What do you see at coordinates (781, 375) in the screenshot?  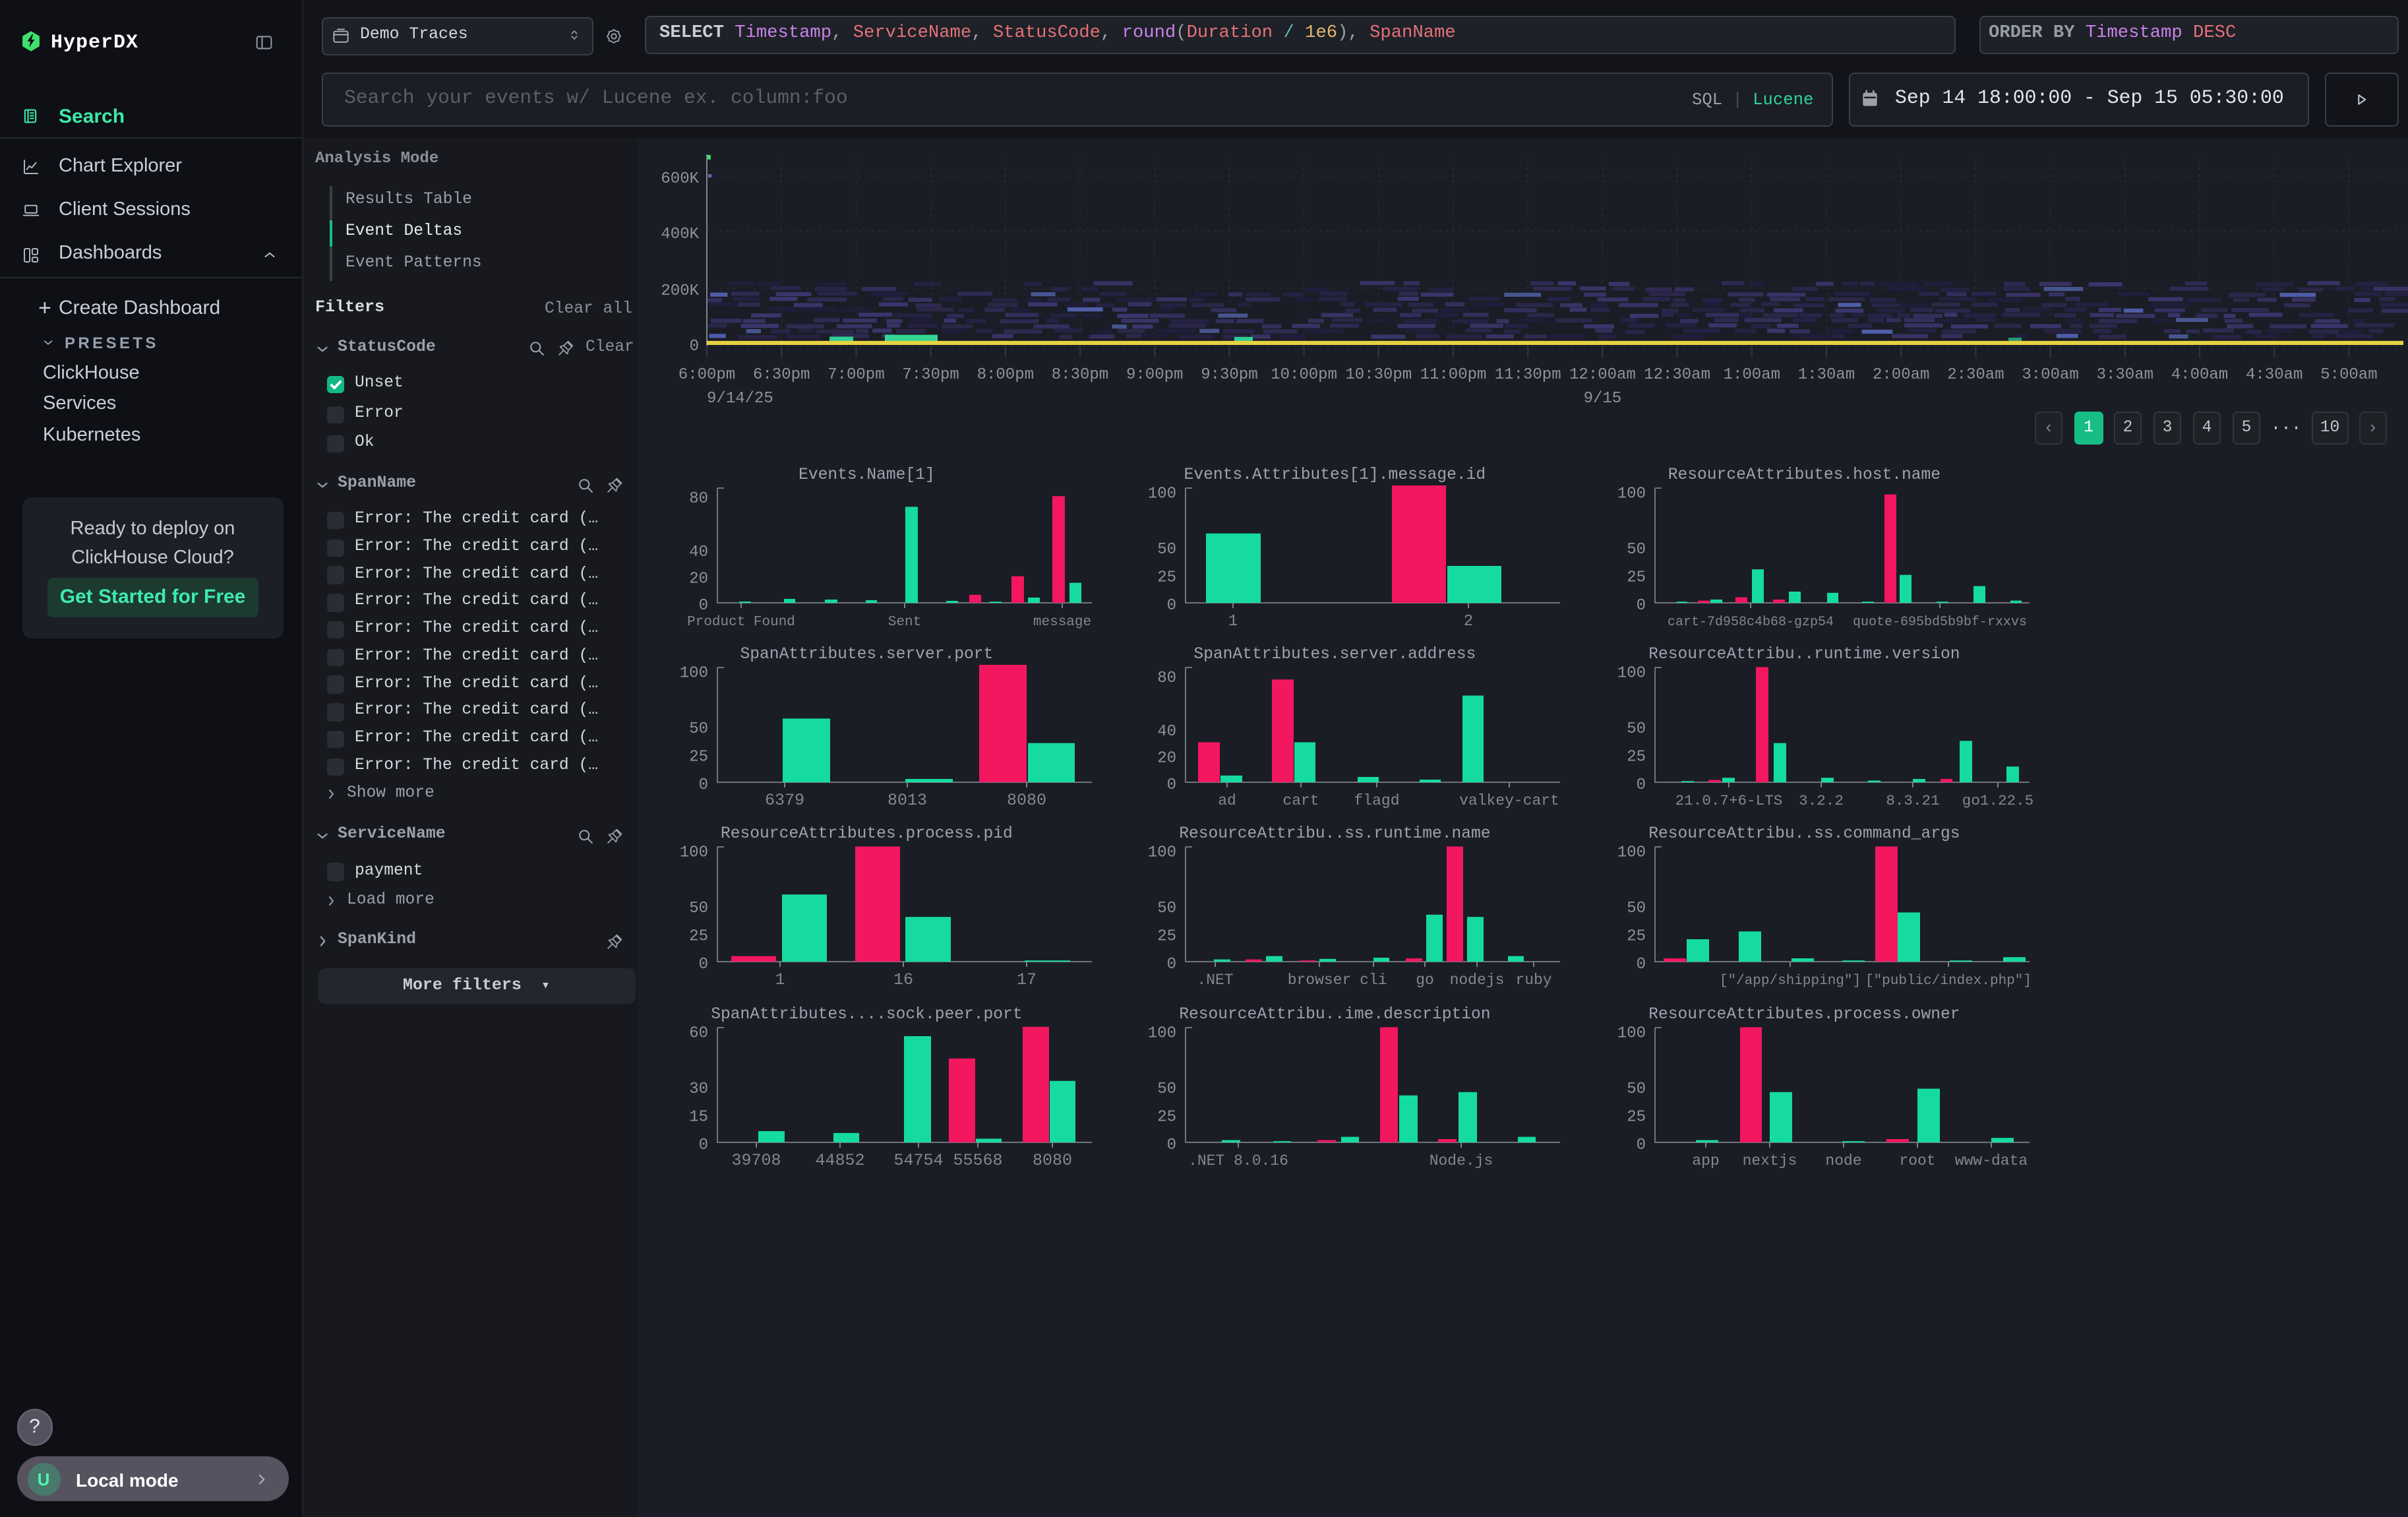 I see `svg-text: 6:30pm` at bounding box center [781, 375].